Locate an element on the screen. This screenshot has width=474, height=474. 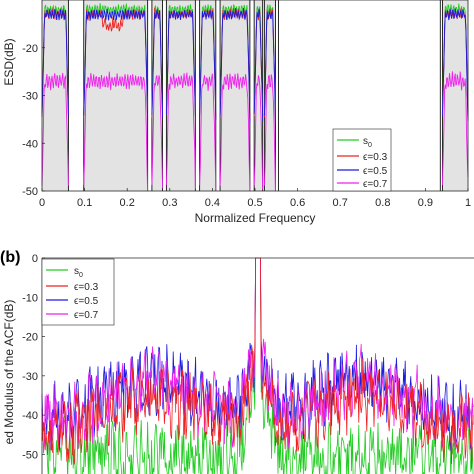
esd-legend-label-eps07: ϵ=0.7 is located at coordinates (375, 184).